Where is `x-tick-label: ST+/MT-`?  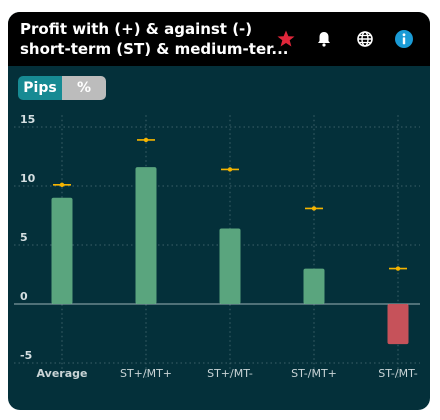
x-tick-label: ST+/MT- is located at coordinates (230, 373).